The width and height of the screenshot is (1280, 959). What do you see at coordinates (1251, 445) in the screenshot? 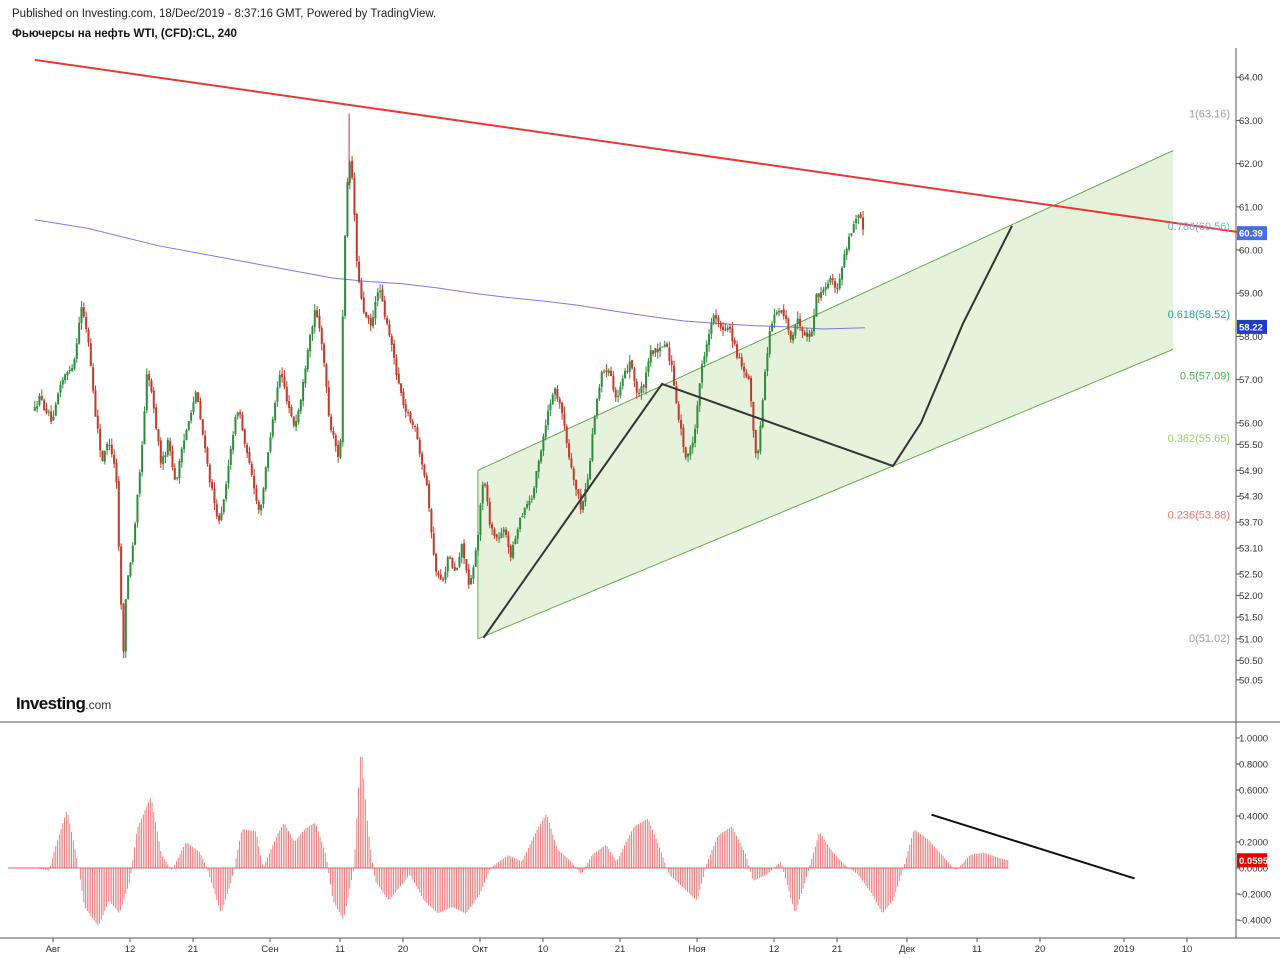
I see `price-tick-label: 55.50` at bounding box center [1251, 445].